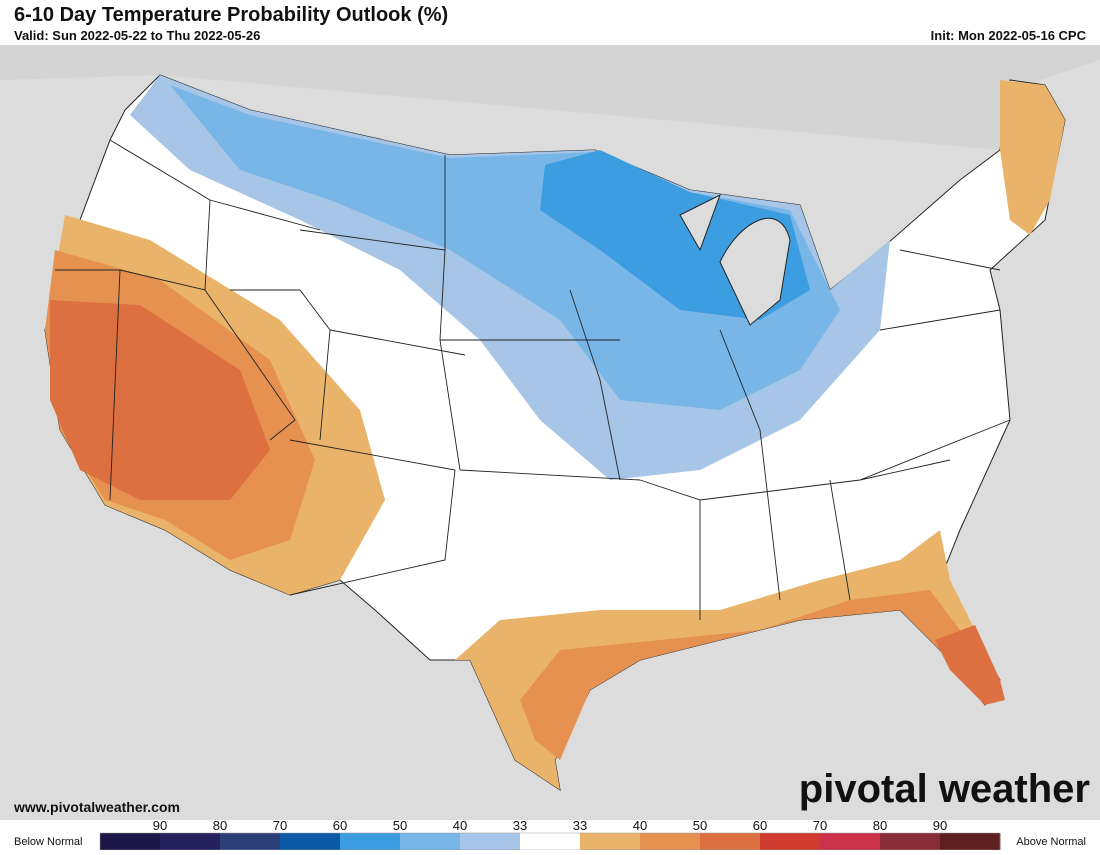  What do you see at coordinates (1032, 157) in the screenshot?
I see `above-33-ne` at bounding box center [1032, 157].